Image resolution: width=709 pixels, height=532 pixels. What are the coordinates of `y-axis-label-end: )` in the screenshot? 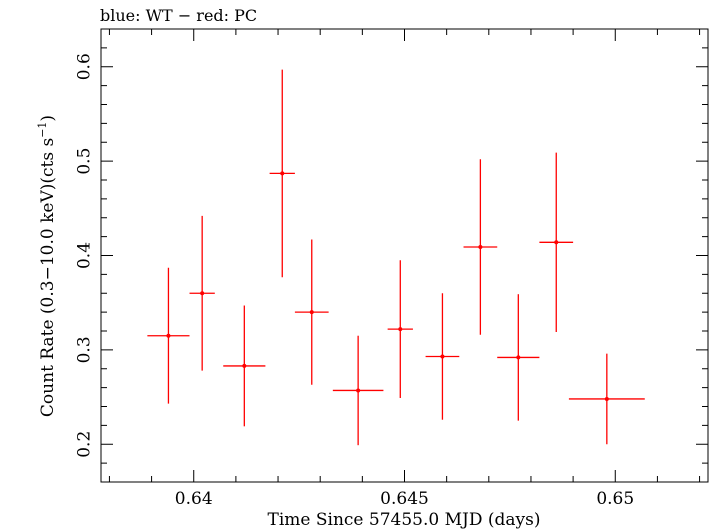 It's located at (47, 118).